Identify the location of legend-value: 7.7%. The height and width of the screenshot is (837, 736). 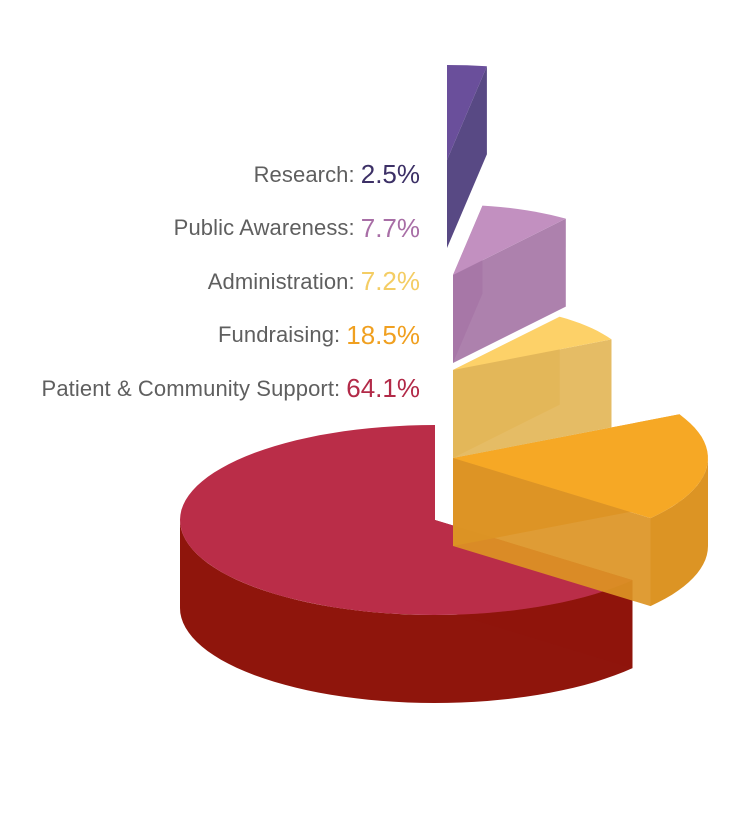
(390, 227).